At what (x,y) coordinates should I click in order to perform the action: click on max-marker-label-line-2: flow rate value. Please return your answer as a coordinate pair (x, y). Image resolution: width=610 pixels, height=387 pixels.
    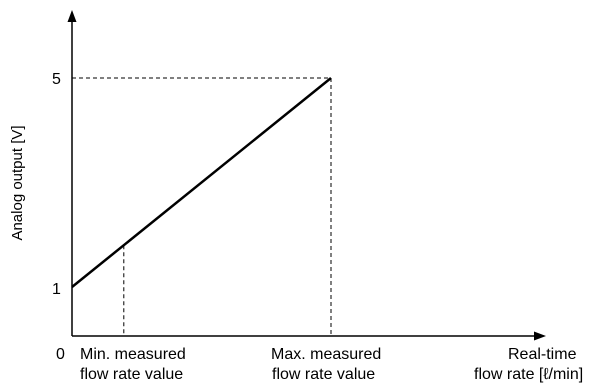
    Looking at the image, I should click on (323, 374).